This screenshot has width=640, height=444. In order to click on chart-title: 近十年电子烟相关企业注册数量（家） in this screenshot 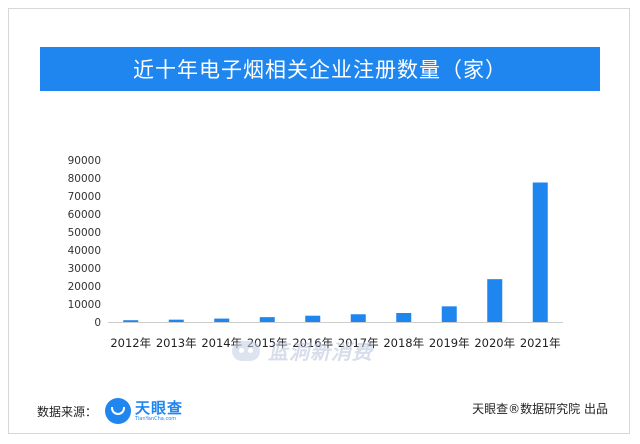, I will do `click(320, 70)`.